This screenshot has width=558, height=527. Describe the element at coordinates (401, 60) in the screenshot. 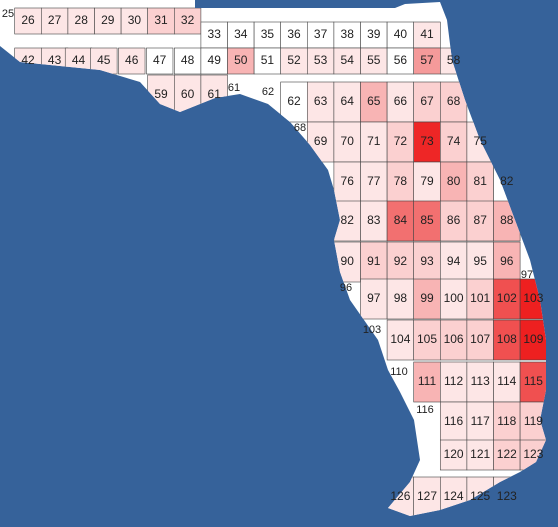

I see `cell-label: 56` at that location.